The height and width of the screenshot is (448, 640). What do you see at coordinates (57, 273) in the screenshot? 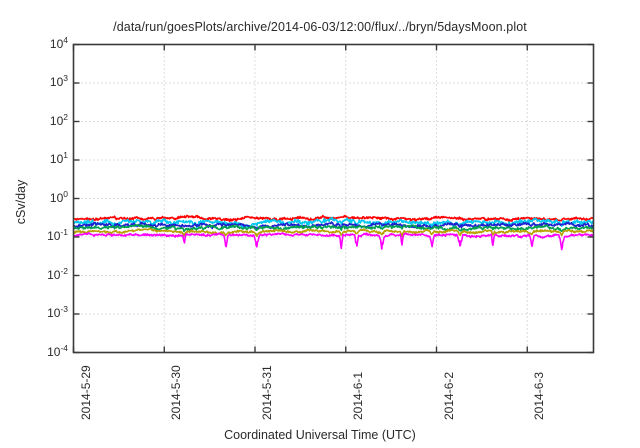
I see `y-tick-label: 10⁻²` at bounding box center [57, 273].